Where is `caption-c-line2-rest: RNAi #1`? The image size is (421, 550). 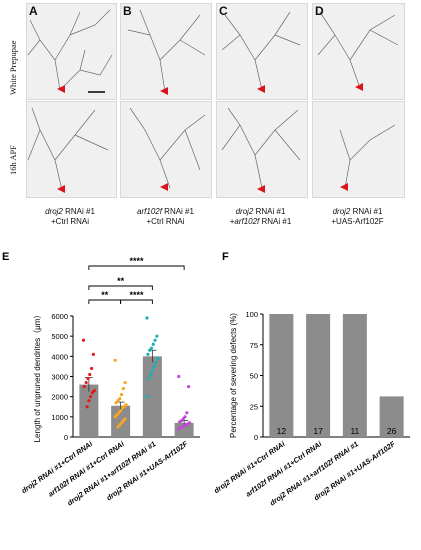
caption-c-line2-rest: RNAi #1 is located at coordinates (275, 221).